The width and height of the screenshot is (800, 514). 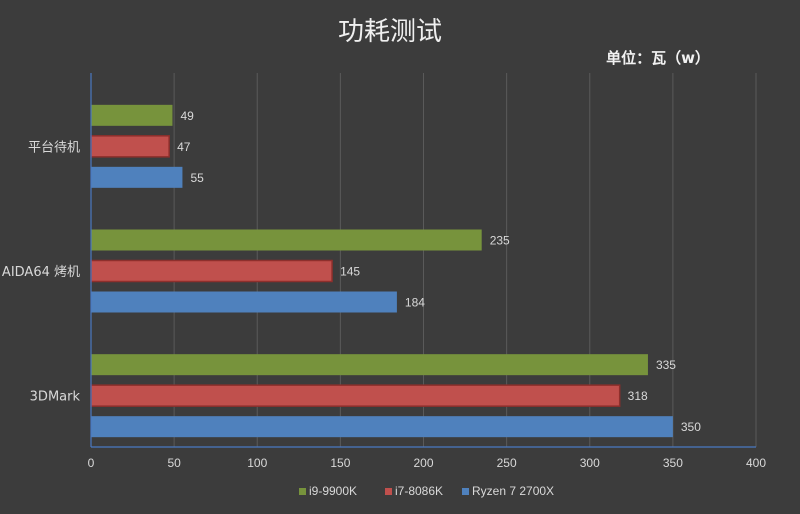 What do you see at coordinates (666, 365) in the screenshot?
I see `value-label-i9-9900k-2: 335` at bounding box center [666, 365].